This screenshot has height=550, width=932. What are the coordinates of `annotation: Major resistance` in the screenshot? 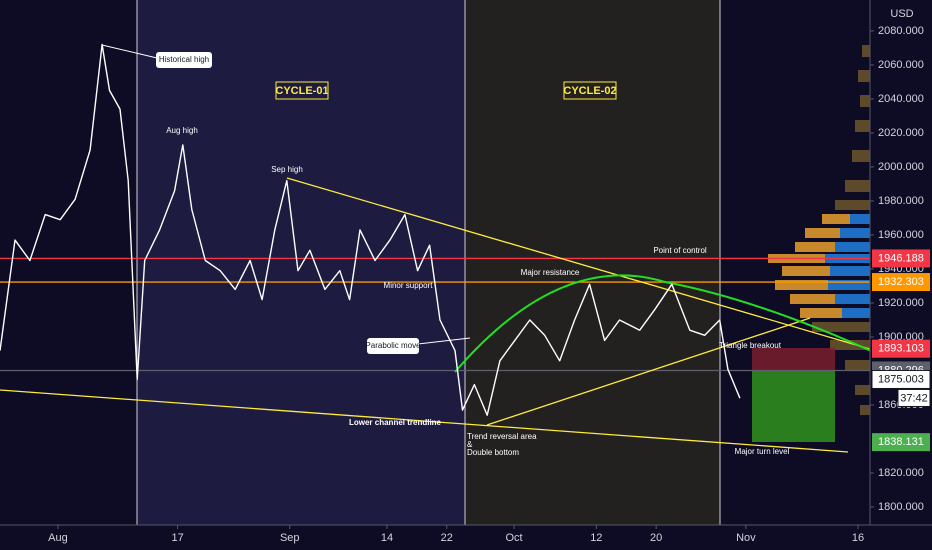 It's located at (550, 272).